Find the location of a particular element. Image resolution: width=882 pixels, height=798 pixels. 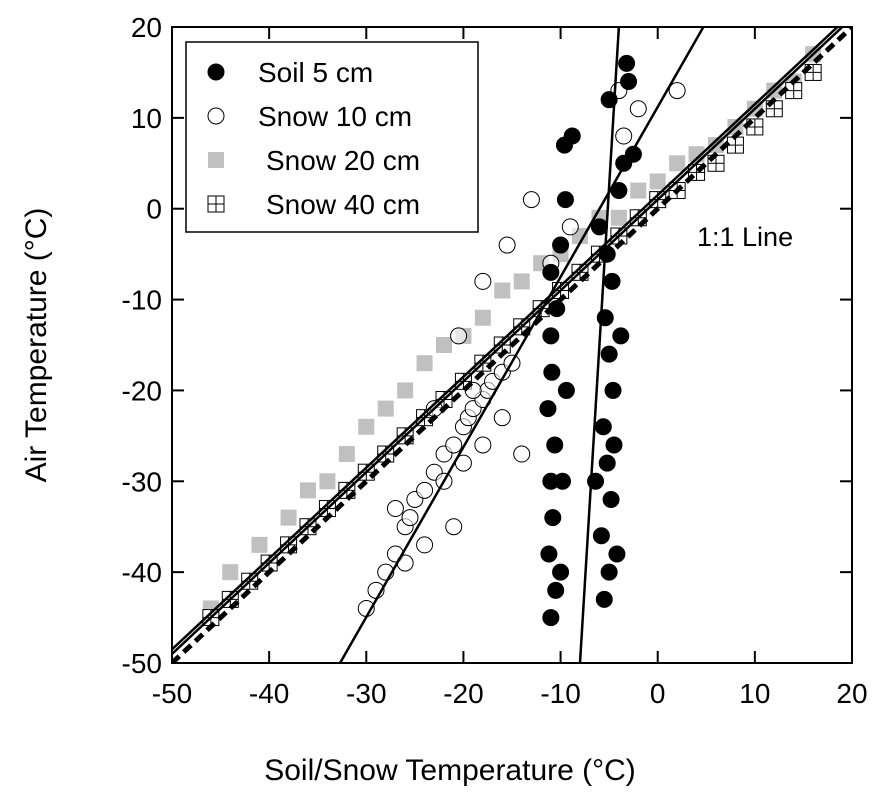

annotation: 1:1 Line is located at coordinates (745, 237).